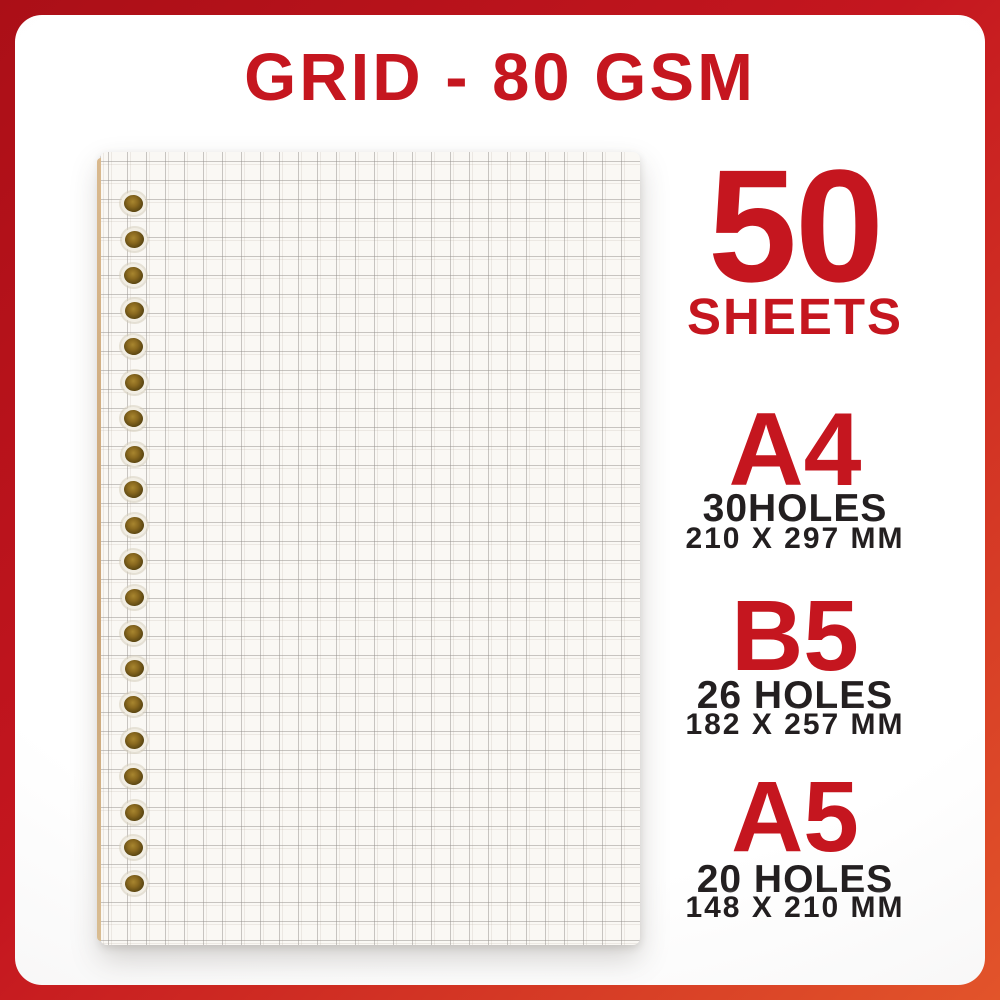 Image resolution: width=1000 pixels, height=1000 pixels. I want to click on size-holes-a5: 20 HOLES, so click(795, 879).